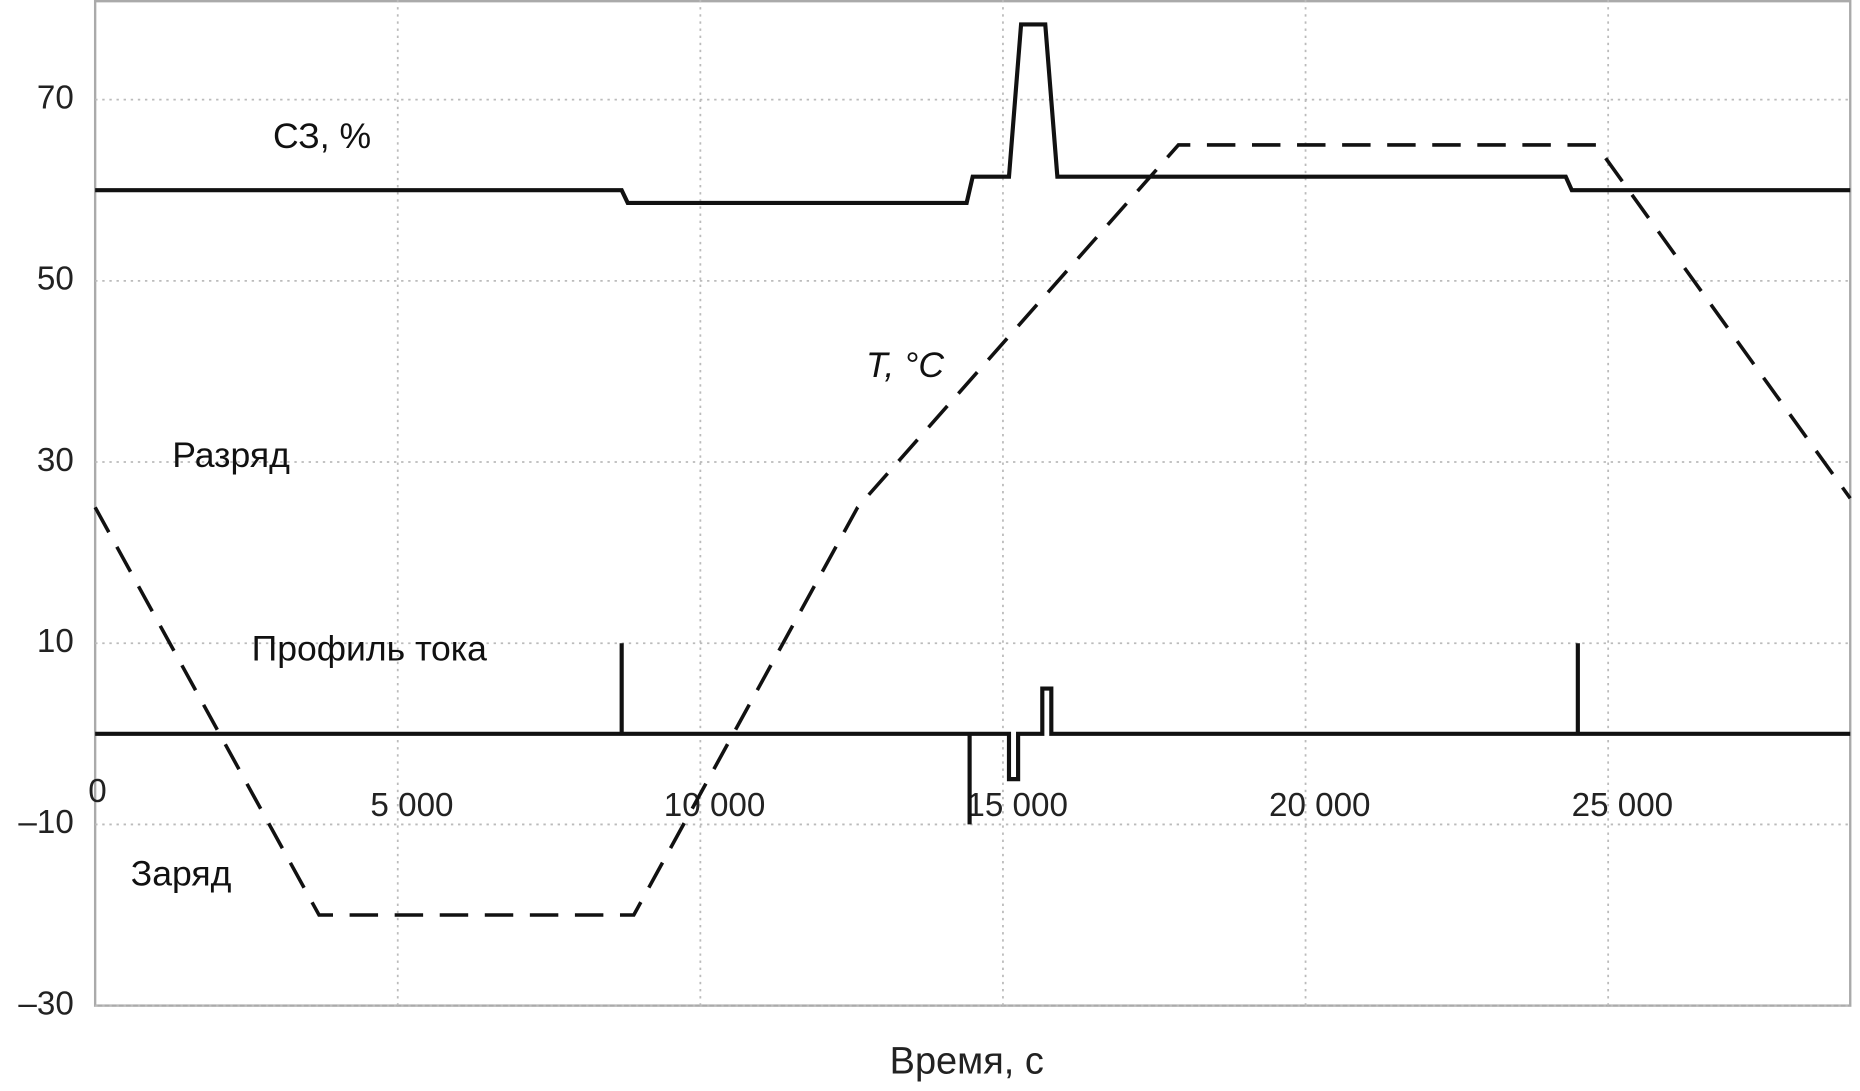  Describe the element at coordinates (1320, 805) in the screenshot. I see `x-tick-label: 20 000` at that location.